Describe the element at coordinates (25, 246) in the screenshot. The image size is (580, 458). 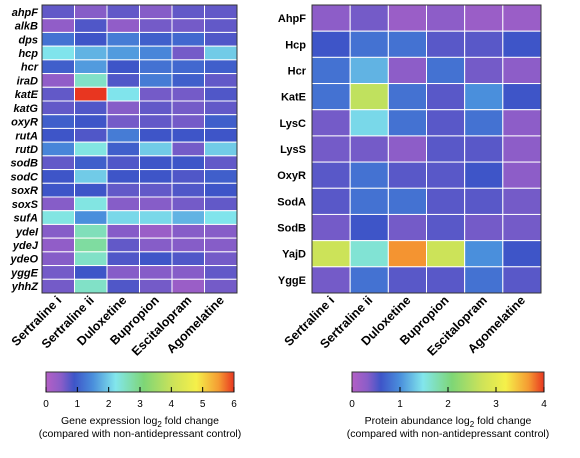
I see `row-label: ydeJ` at that location.